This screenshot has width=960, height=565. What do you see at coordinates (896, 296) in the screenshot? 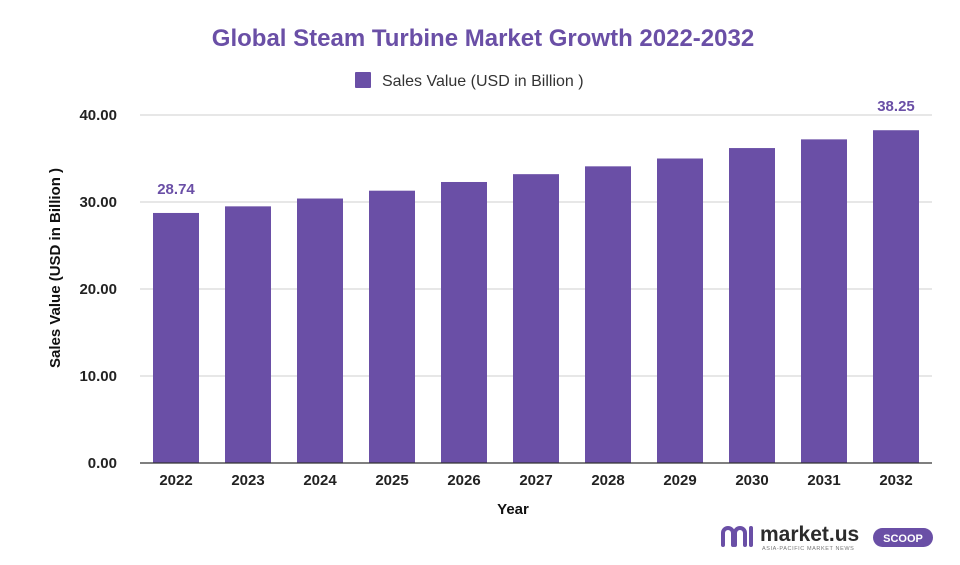
I see `bar-2032` at bounding box center [896, 296].